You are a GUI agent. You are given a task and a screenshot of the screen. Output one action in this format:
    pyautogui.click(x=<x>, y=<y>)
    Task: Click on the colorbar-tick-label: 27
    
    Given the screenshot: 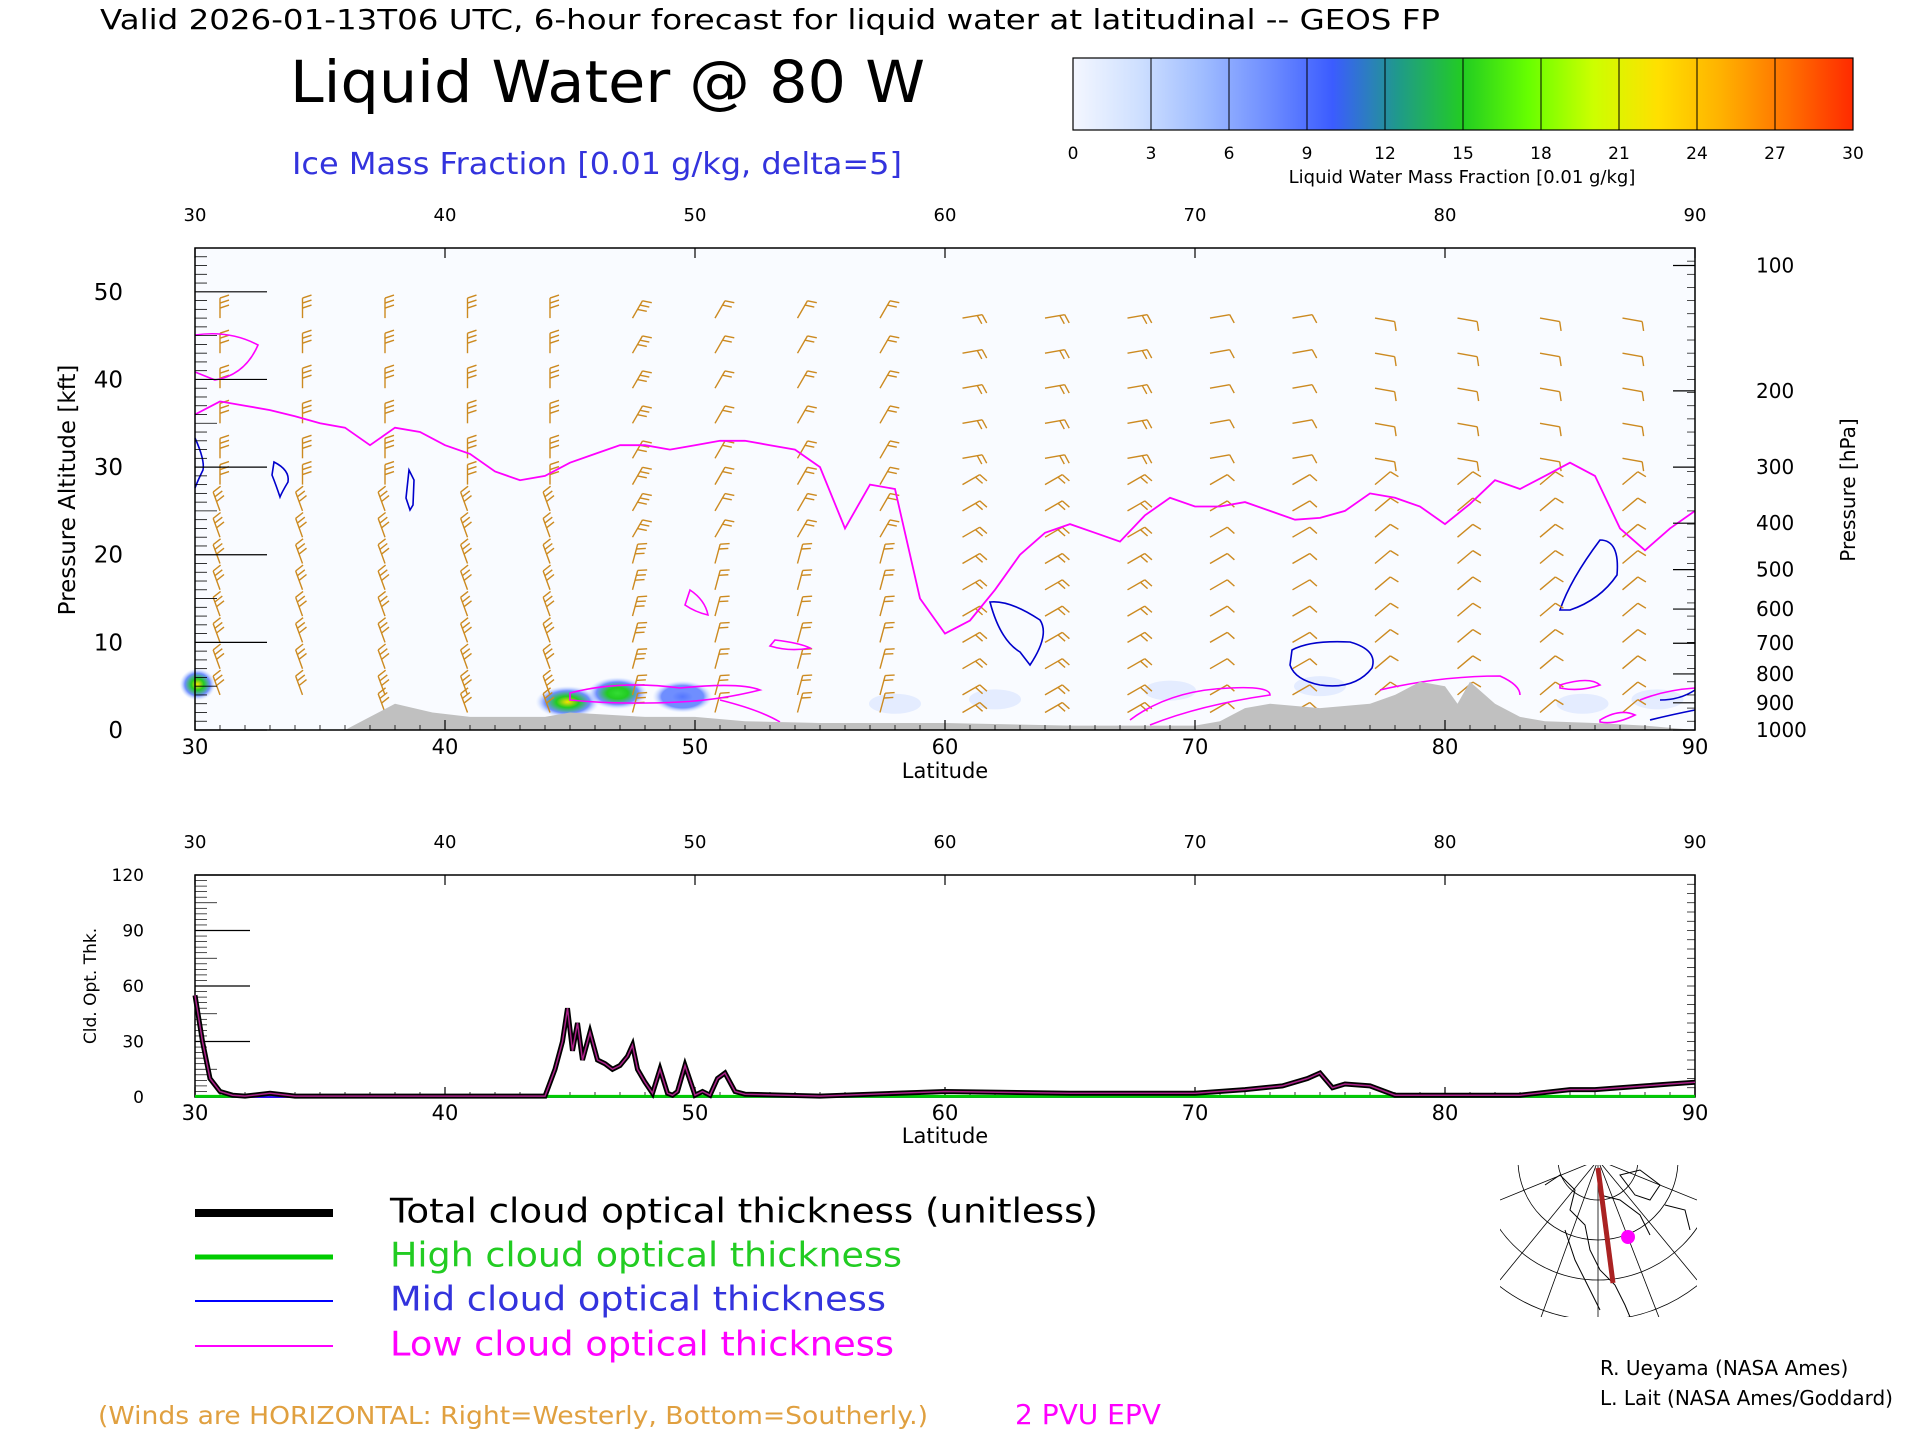 What is the action you would take?
    pyautogui.click(x=1775, y=154)
    